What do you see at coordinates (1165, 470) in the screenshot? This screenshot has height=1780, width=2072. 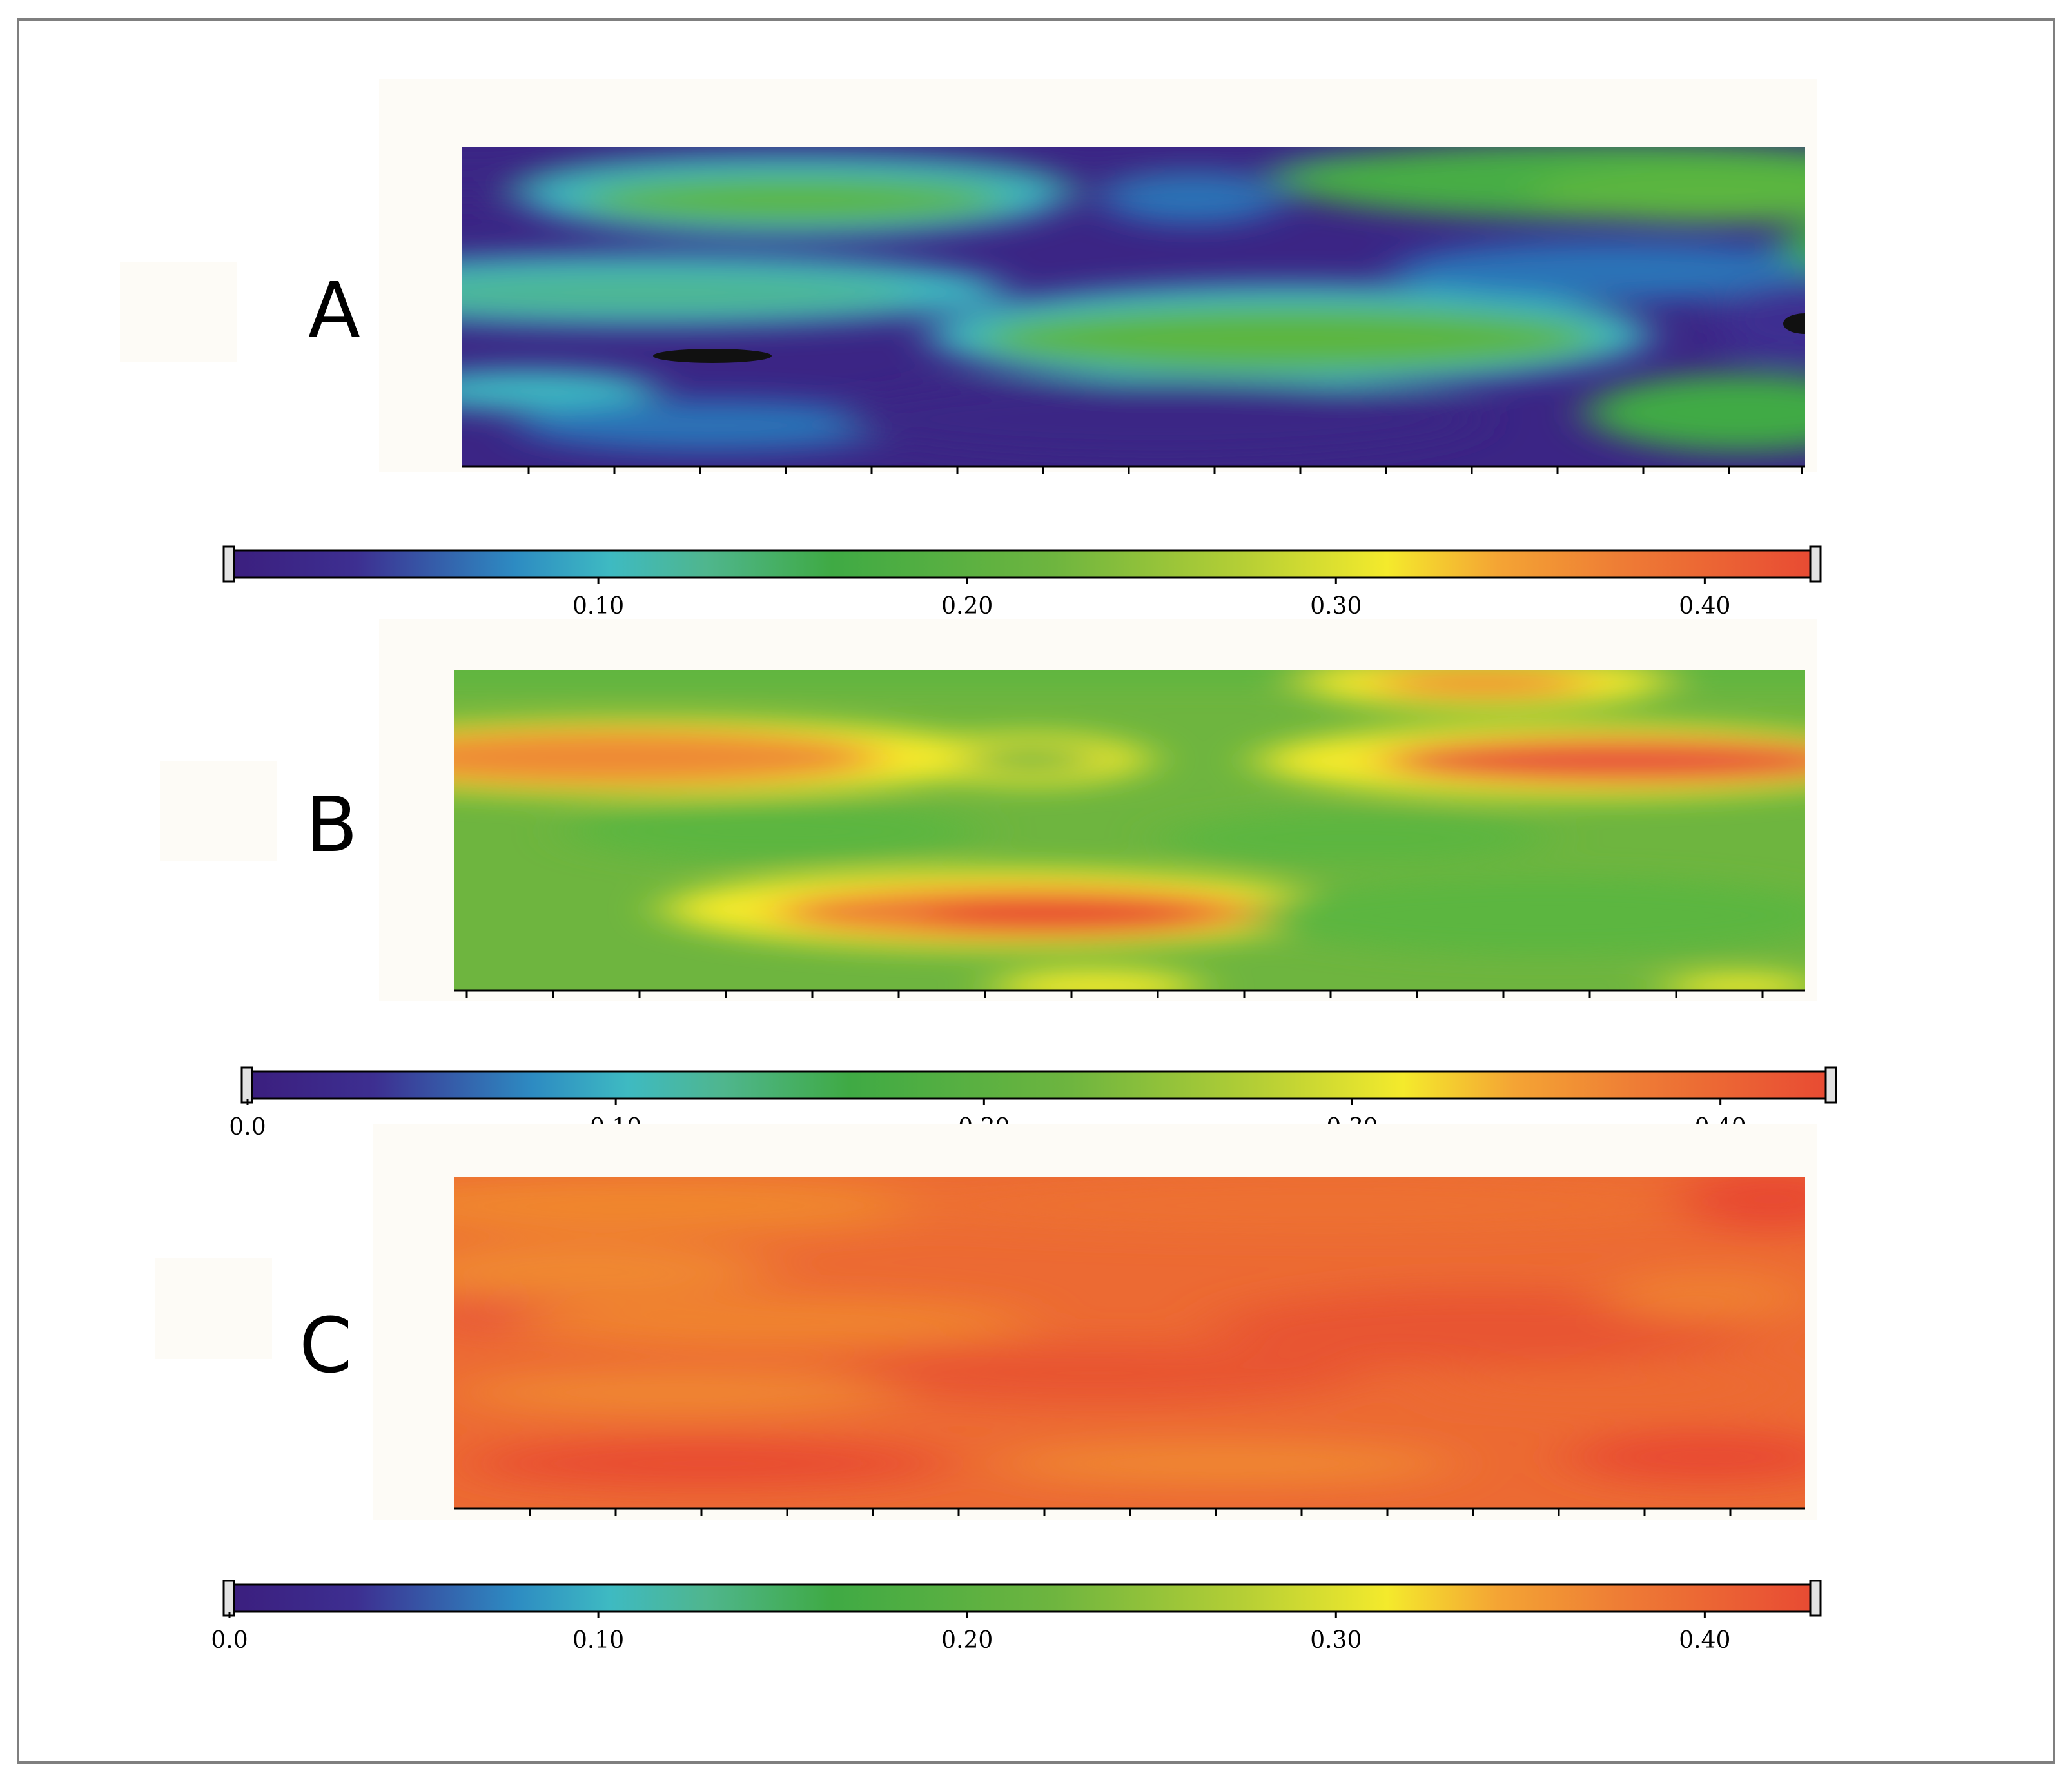 I see `panel-a-axis-ticks` at bounding box center [1165, 470].